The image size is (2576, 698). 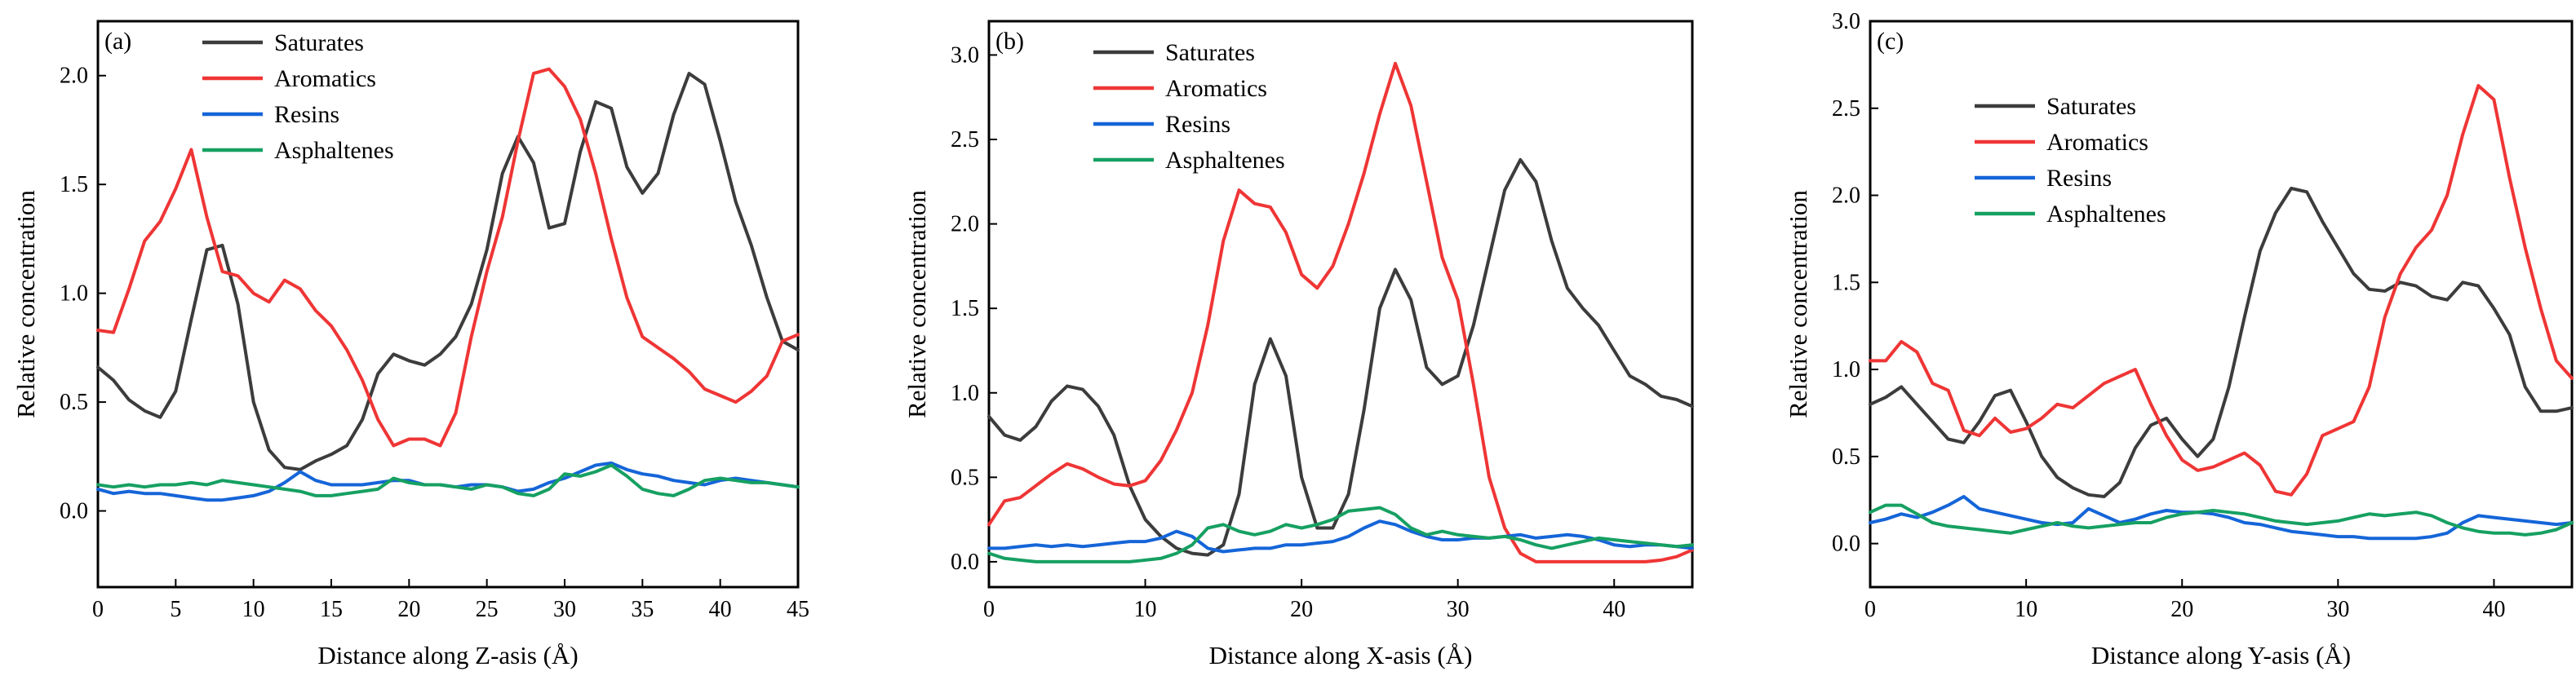 What do you see at coordinates (2221, 342) in the screenshot?
I see `series-line-saturates` at bounding box center [2221, 342].